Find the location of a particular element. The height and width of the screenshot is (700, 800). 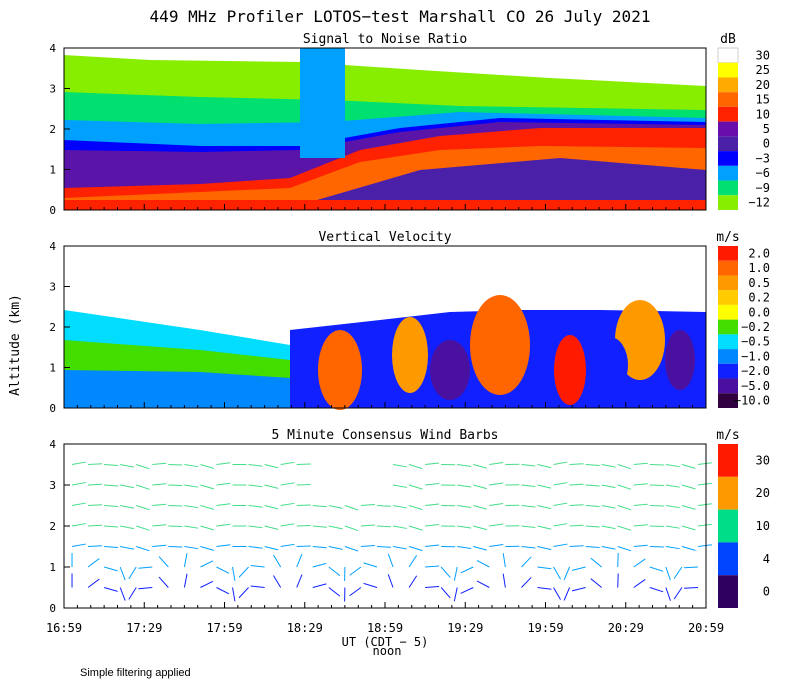

x-tick-label-1: 17:29 is located at coordinates (144, 628).